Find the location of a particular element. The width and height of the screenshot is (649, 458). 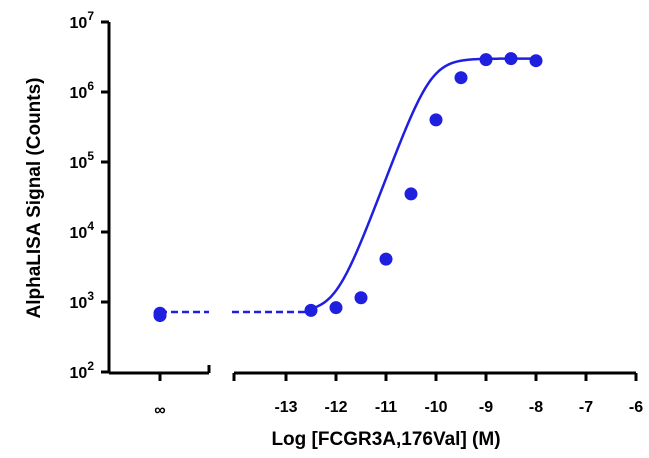

y-tick-exponent: 4 is located at coordinates (90, 226).